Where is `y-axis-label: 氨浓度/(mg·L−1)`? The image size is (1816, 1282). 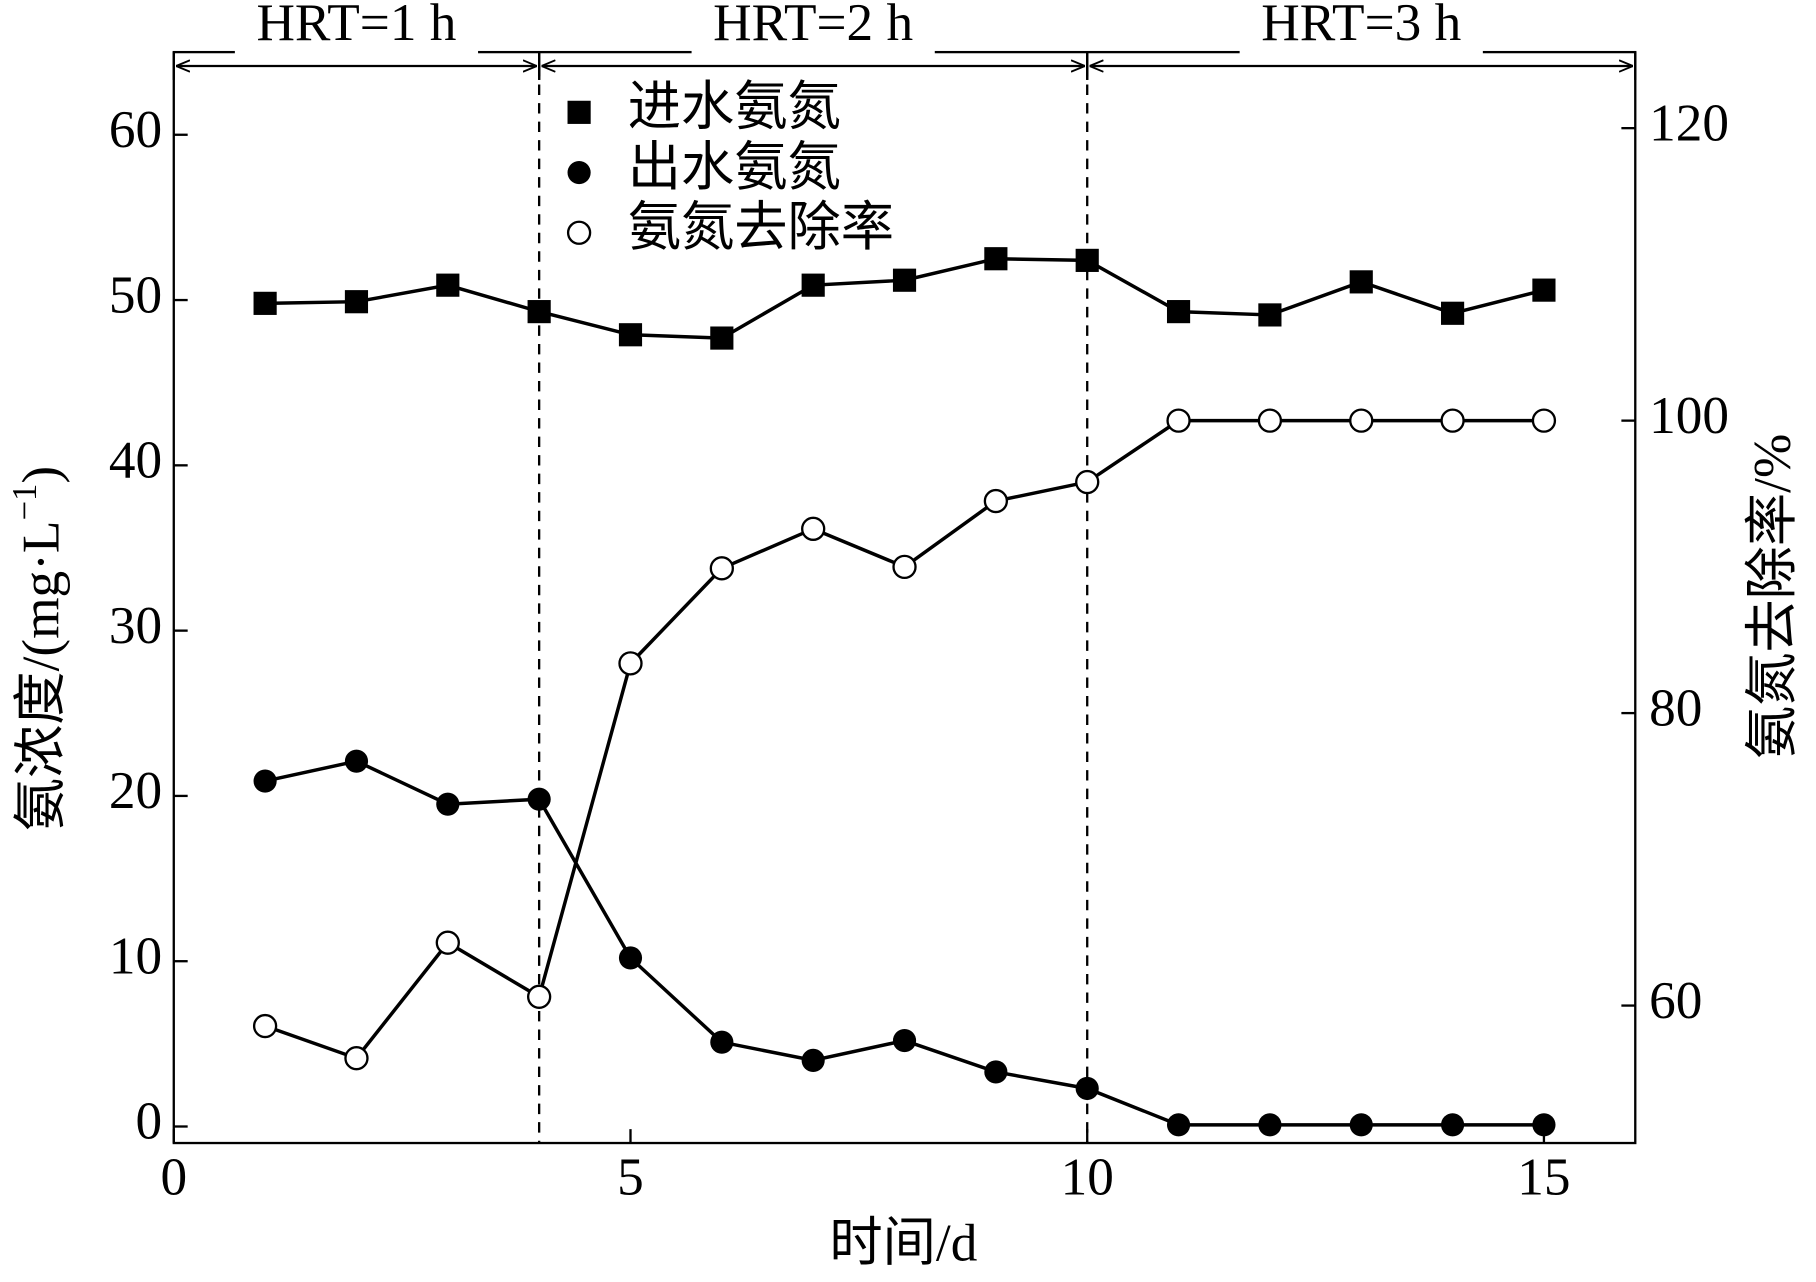
y-axis-label: 氨浓度/(mg·L−1) is located at coordinates (38, 648).